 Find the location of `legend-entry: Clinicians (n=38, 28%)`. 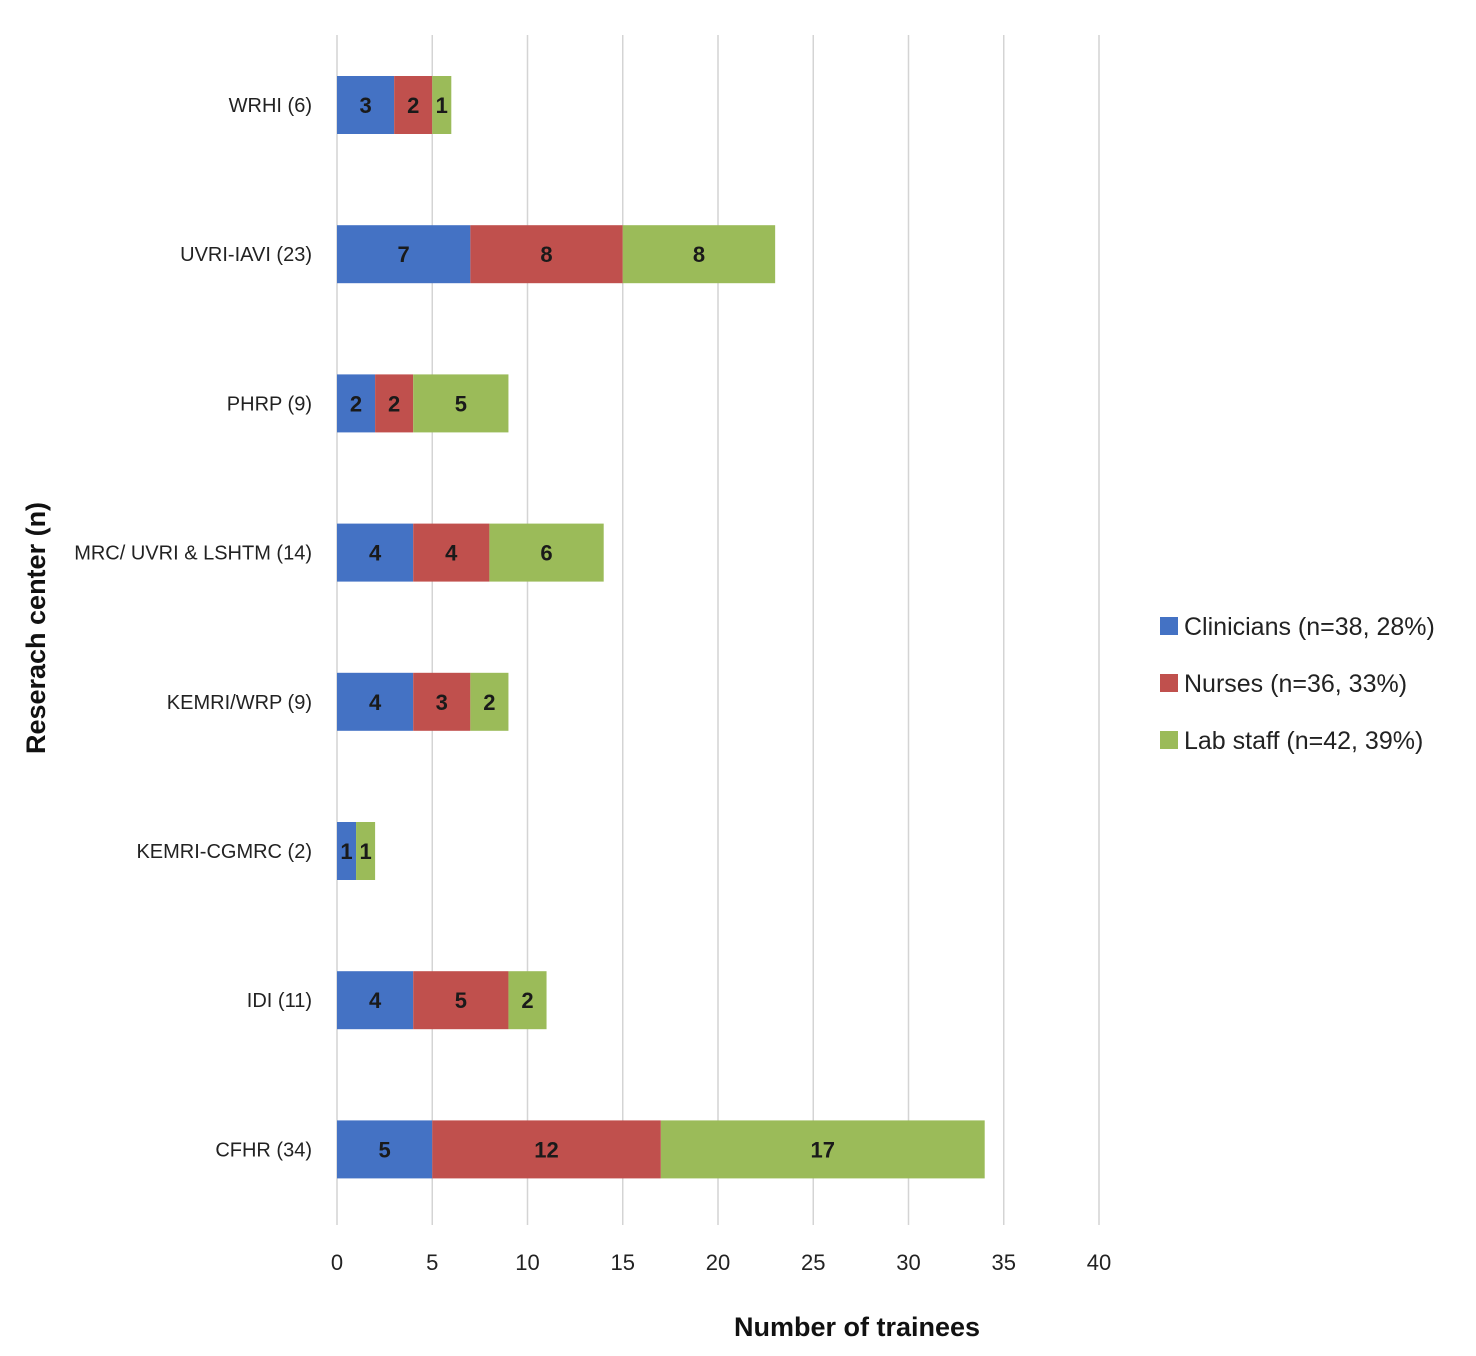

legend-entry: Clinicians (n=38, 28%) is located at coordinates (1309, 627).